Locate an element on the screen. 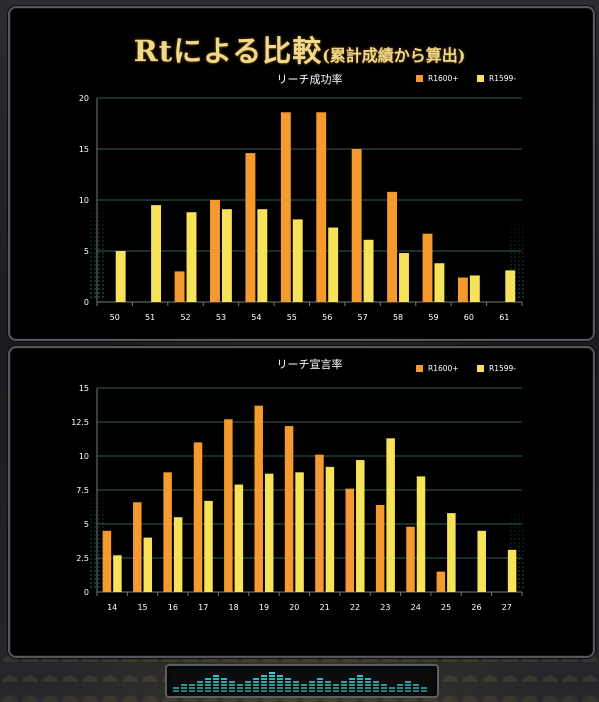  x-tick-label: 23 is located at coordinates (385, 607).